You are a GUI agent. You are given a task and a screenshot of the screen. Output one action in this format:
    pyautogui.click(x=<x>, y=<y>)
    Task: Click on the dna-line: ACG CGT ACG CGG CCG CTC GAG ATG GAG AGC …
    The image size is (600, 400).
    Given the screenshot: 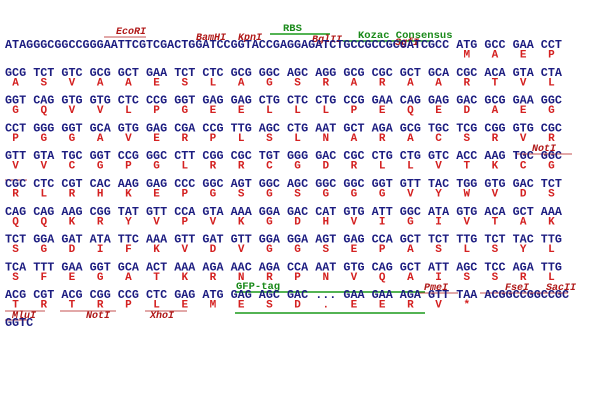 What is the action you would take?
    pyautogui.click(x=287, y=295)
    